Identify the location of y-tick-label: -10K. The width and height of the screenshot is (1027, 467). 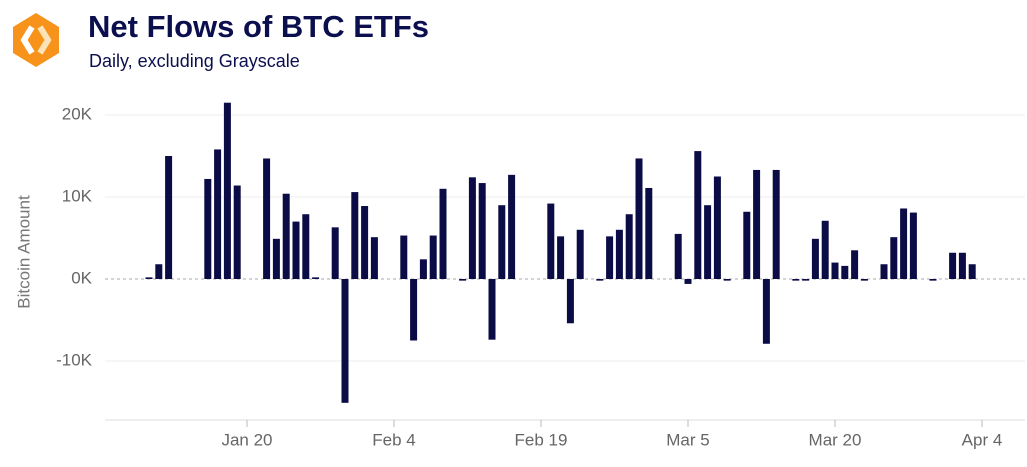
(74, 359).